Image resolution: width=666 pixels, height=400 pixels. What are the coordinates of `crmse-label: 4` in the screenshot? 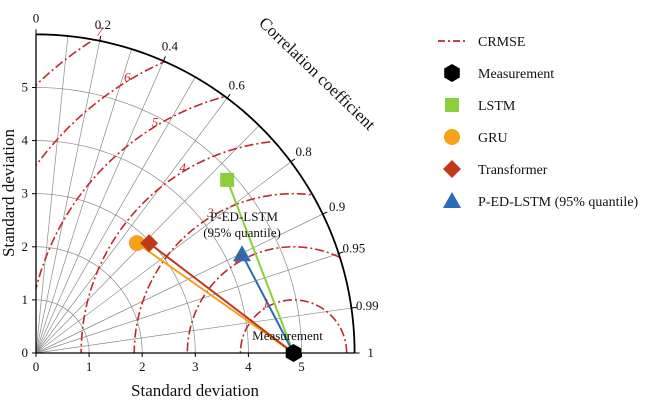 It's located at (182, 167).